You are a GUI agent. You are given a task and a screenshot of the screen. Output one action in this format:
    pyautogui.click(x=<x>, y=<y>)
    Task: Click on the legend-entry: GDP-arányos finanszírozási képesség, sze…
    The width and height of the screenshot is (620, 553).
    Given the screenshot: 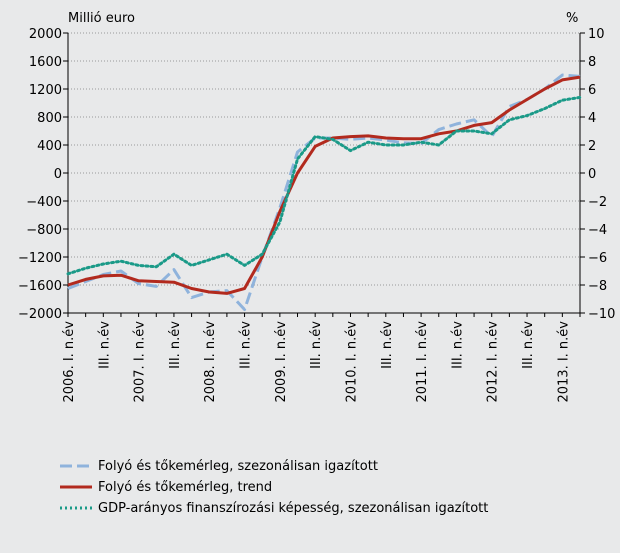 What is the action you would take?
    pyautogui.click(x=278, y=508)
    